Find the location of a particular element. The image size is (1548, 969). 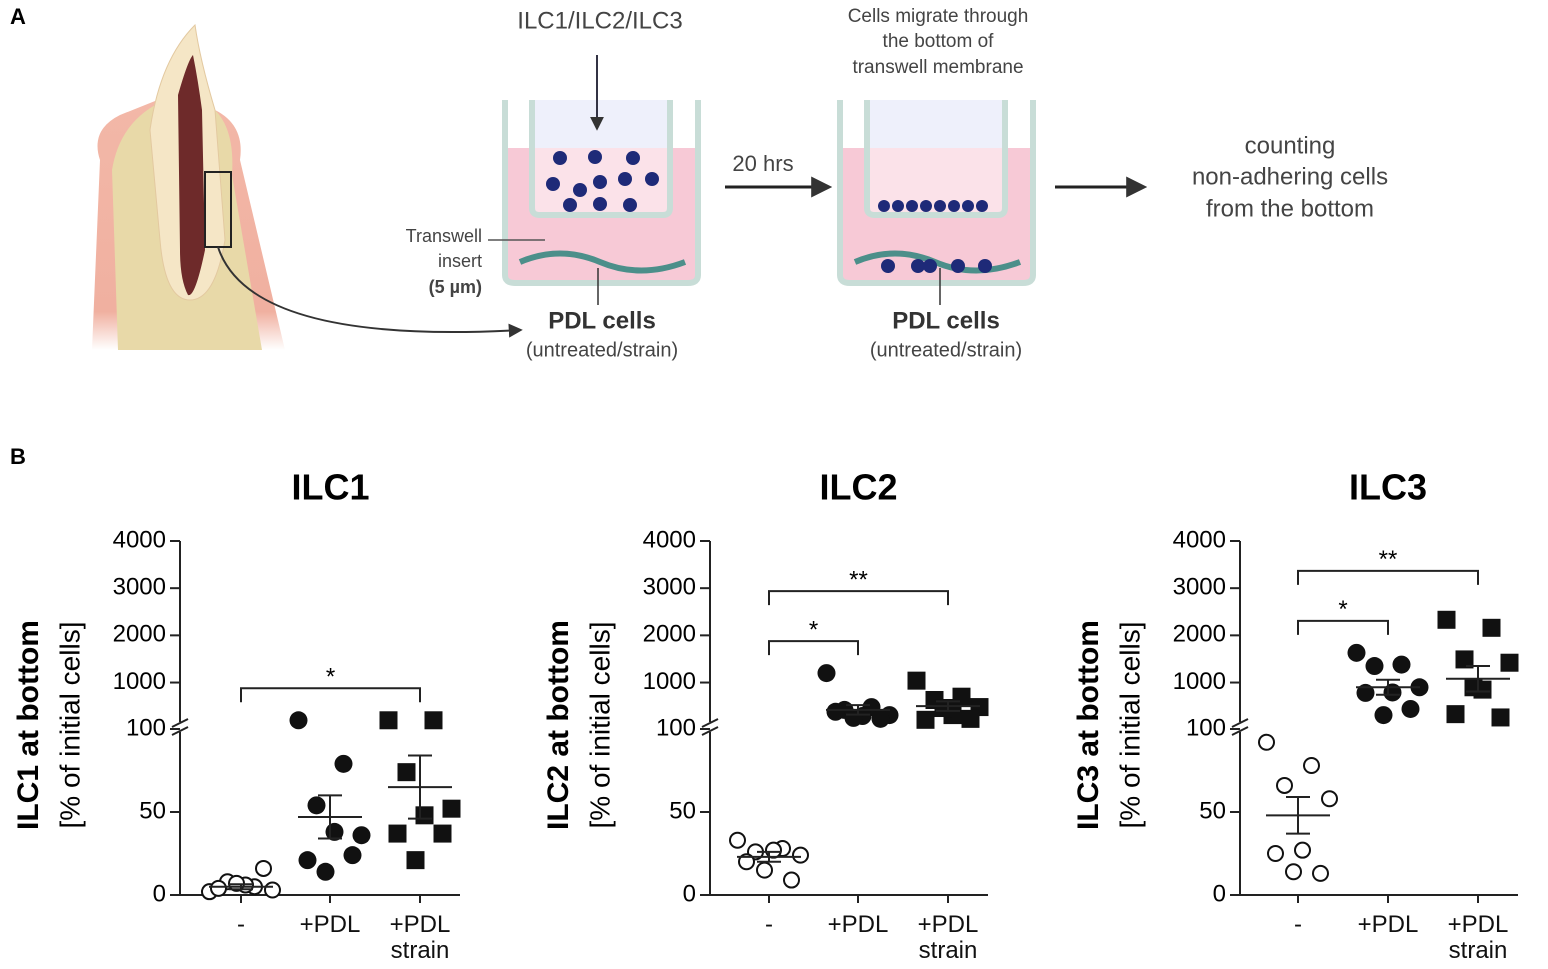

transwell is located at coordinates (936, 202).